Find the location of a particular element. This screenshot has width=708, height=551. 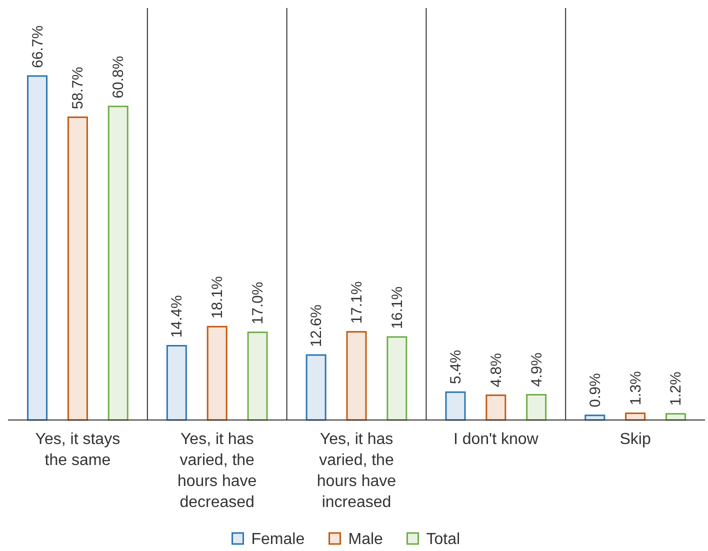

data-label: 4.9% is located at coordinates (537, 369).